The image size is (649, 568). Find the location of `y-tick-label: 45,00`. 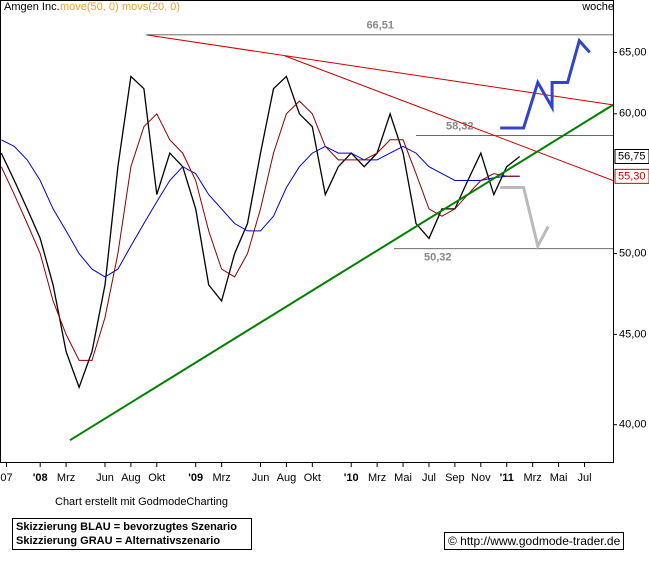

y-tick-label: 45,00 is located at coordinates (633, 334).